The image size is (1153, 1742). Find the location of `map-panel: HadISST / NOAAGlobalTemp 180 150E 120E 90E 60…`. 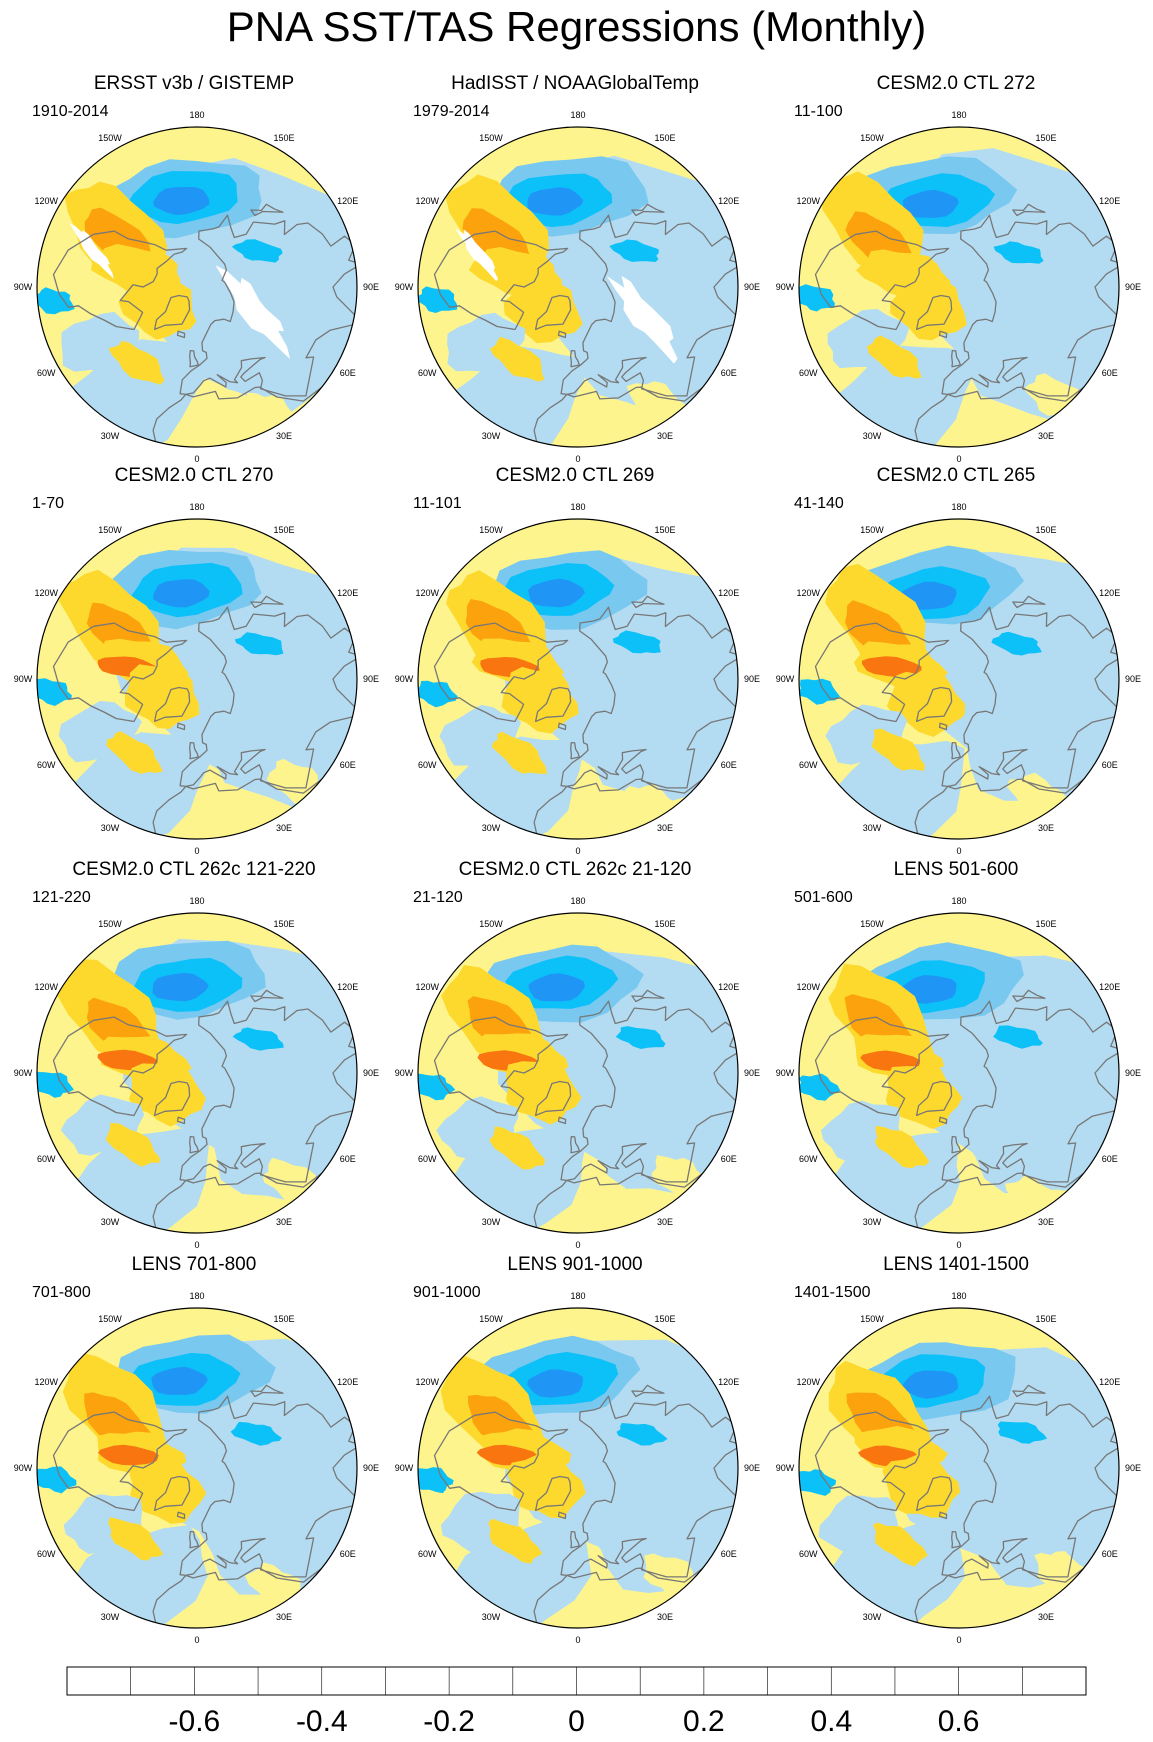

map-panel: HadISST / NOAAGlobalTemp 180 150E 120E 90E 60… is located at coordinates (575, 272).